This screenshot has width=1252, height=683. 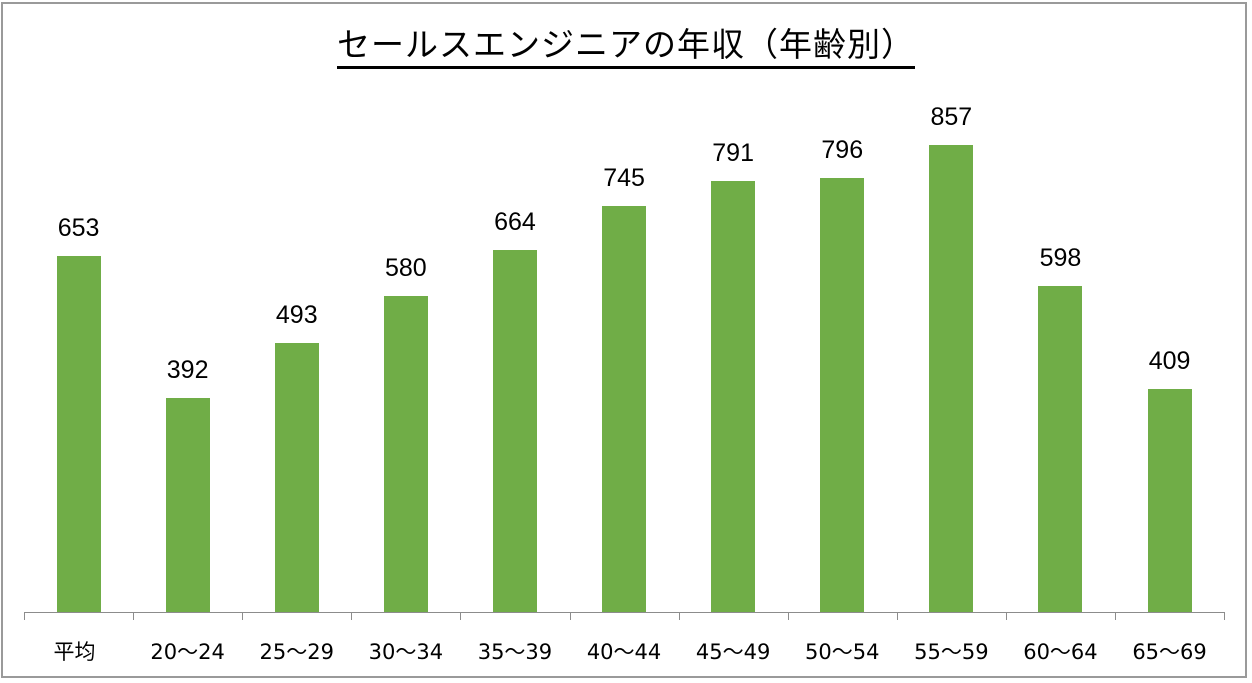 I want to click on category-label: 60〜64, so click(x=1060, y=652).